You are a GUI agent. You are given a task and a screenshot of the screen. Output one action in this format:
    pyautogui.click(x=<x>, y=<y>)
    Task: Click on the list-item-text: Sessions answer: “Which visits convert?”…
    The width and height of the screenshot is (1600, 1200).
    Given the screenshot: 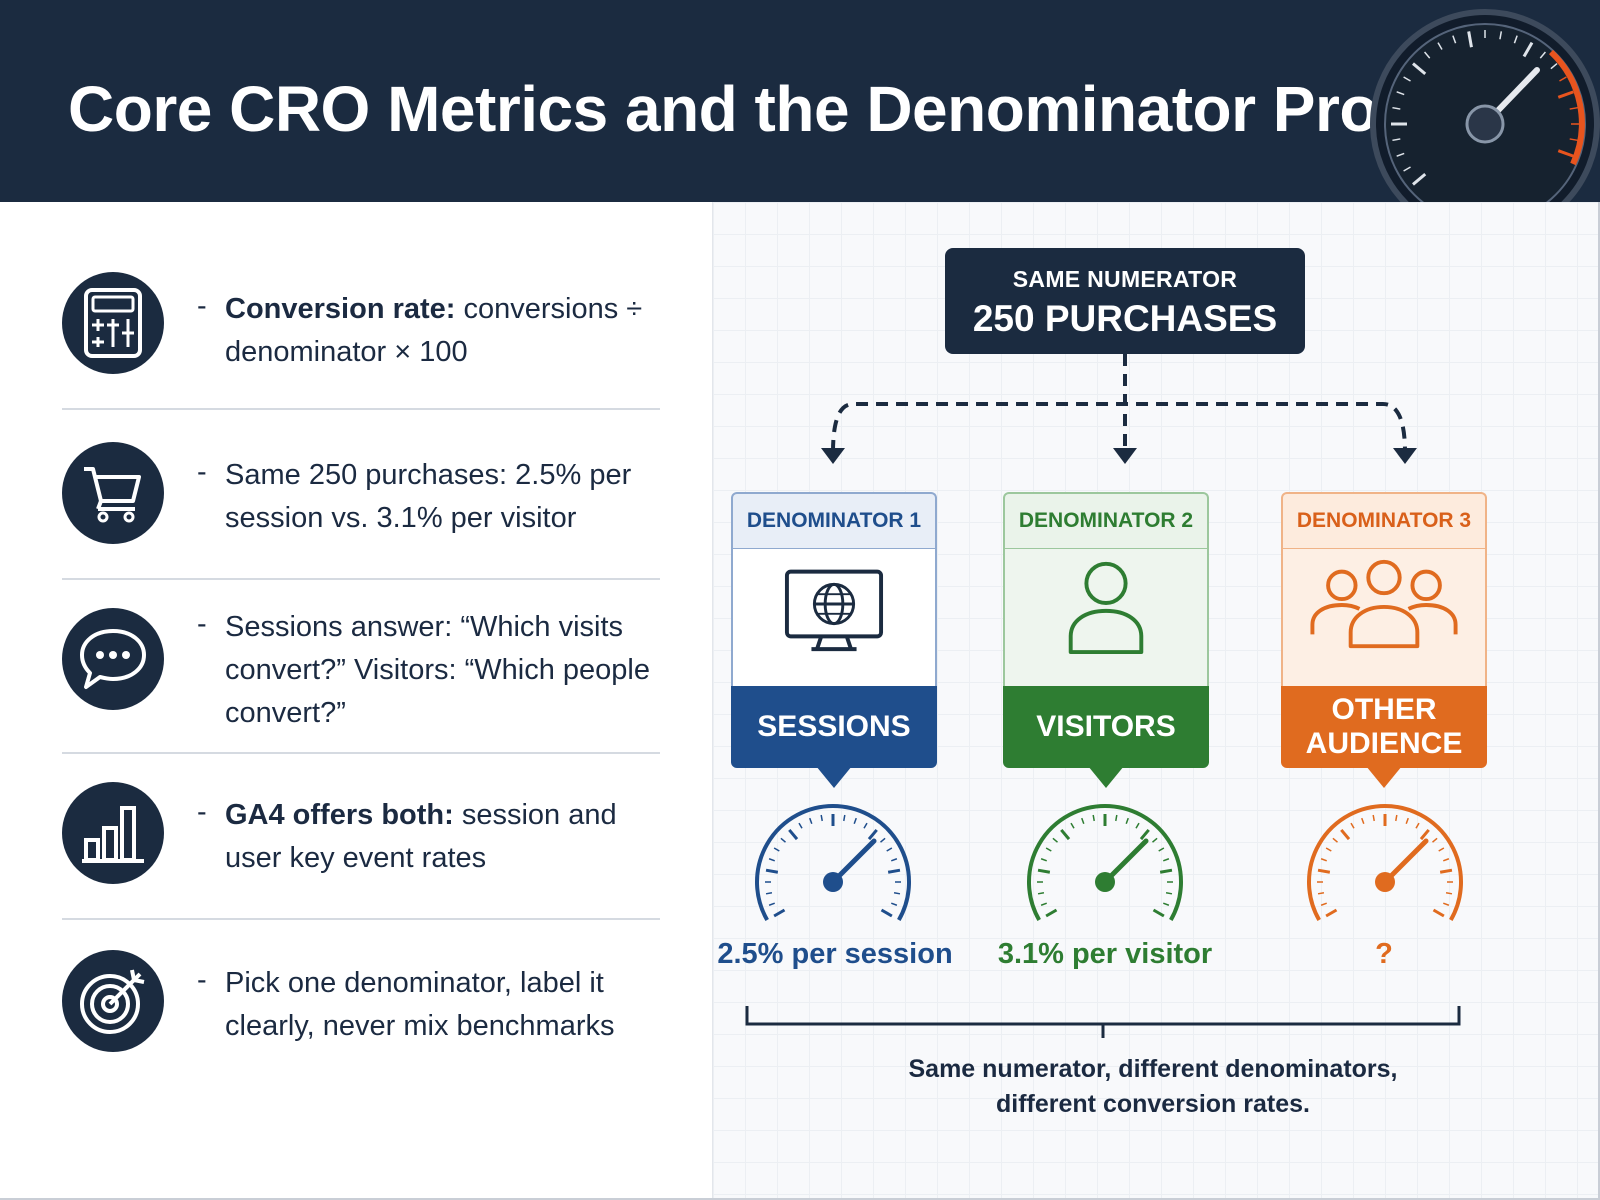 What is the action you would take?
    pyautogui.click(x=437, y=670)
    